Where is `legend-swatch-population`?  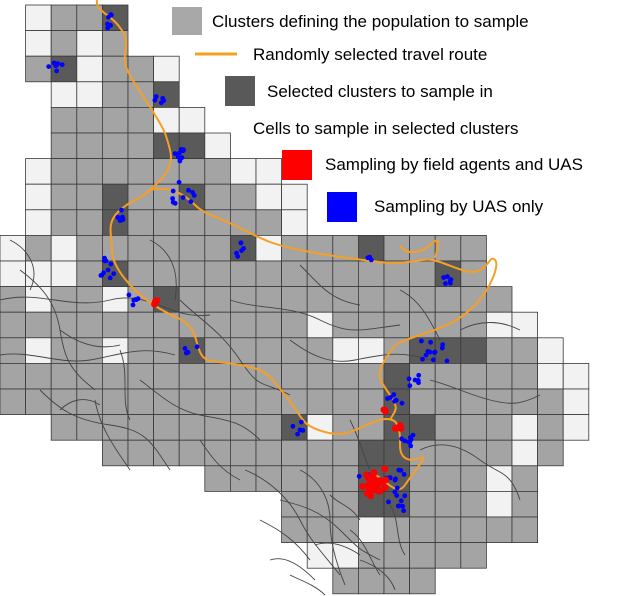 legend-swatch-population is located at coordinates (187, 21).